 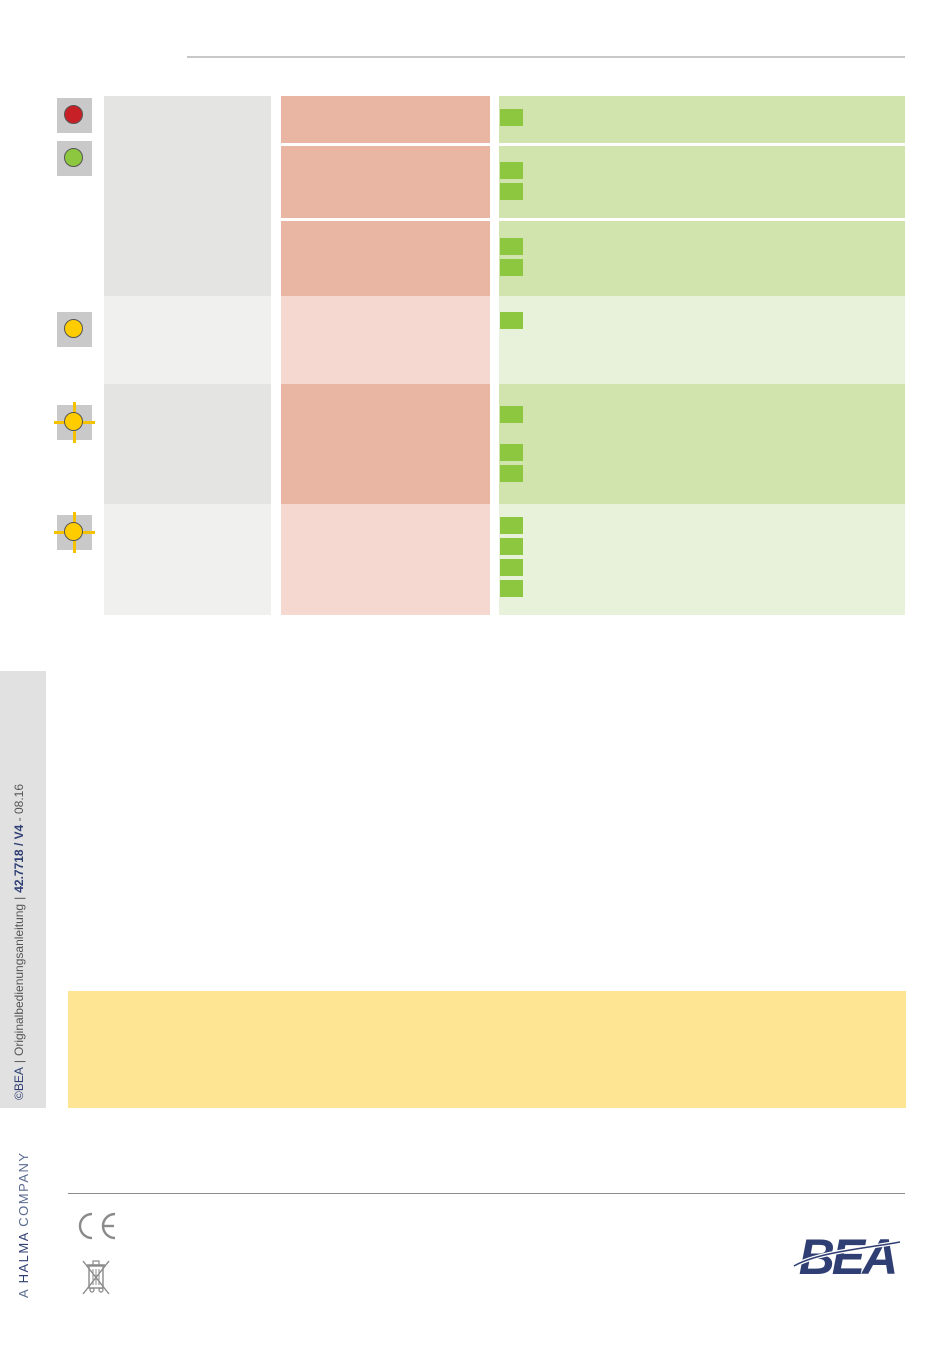 I want to click on document-number: 42.7718 / V4, so click(x=19, y=858).